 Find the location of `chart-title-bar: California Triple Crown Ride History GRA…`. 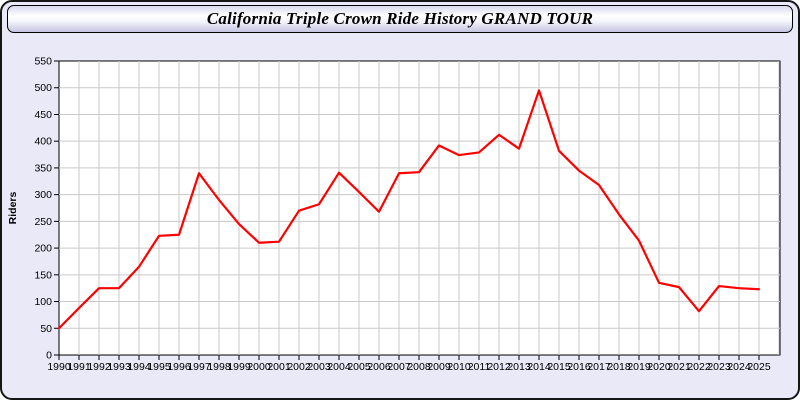

chart-title-bar: California Triple Crown Ride History GRA… is located at coordinates (400, 19).